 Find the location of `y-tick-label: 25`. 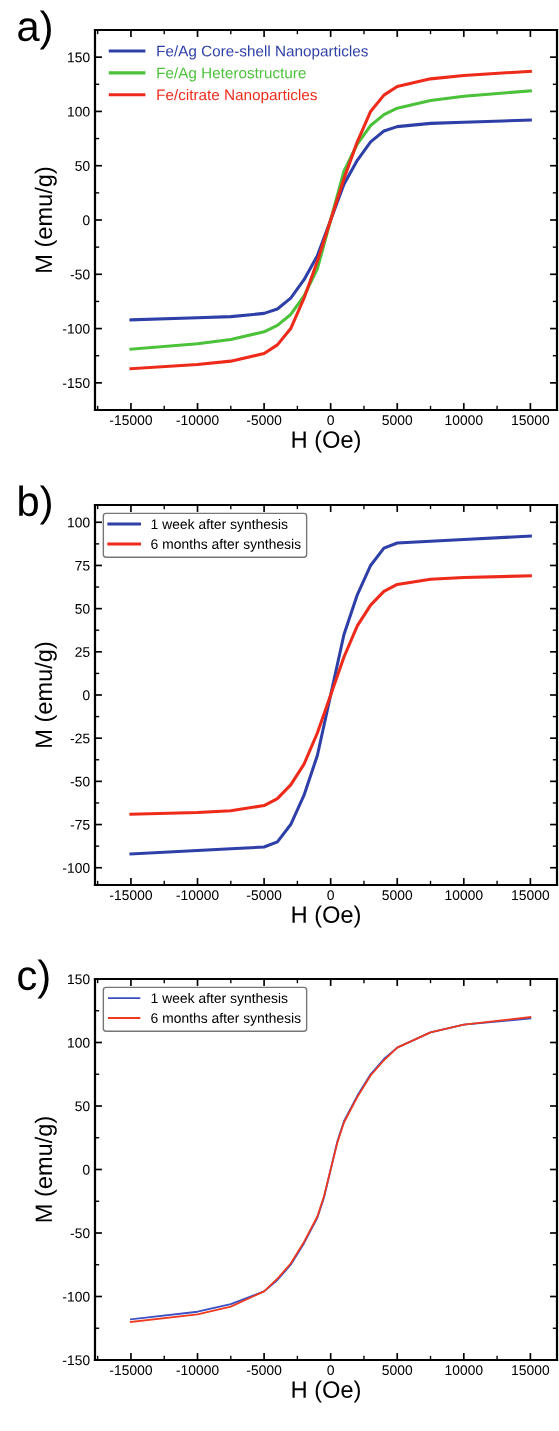

y-tick-label: 25 is located at coordinates (82, 652).